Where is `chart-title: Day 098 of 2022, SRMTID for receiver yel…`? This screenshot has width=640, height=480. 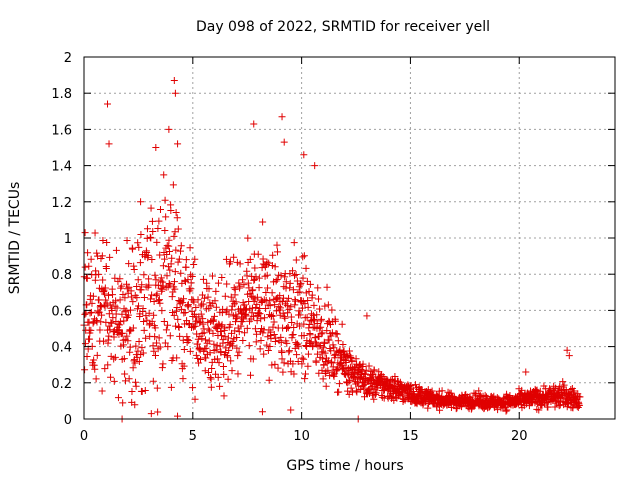 chart-title: Day 098 of 2022, SRMTID for receiver yel… is located at coordinates (343, 27).